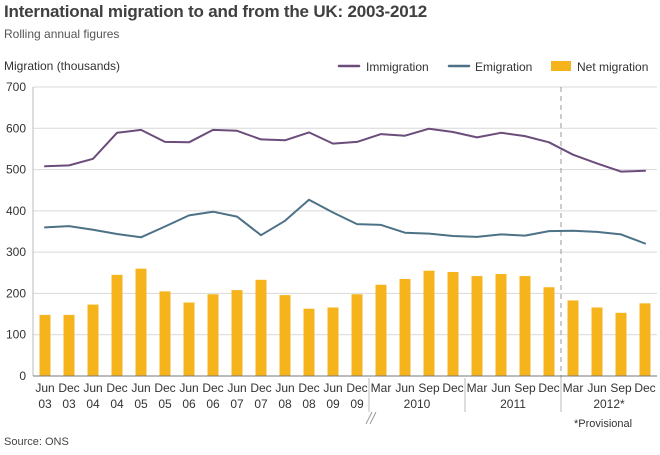  What do you see at coordinates (513, 404) in the screenshot?
I see `year-group-label: 2011` at bounding box center [513, 404].